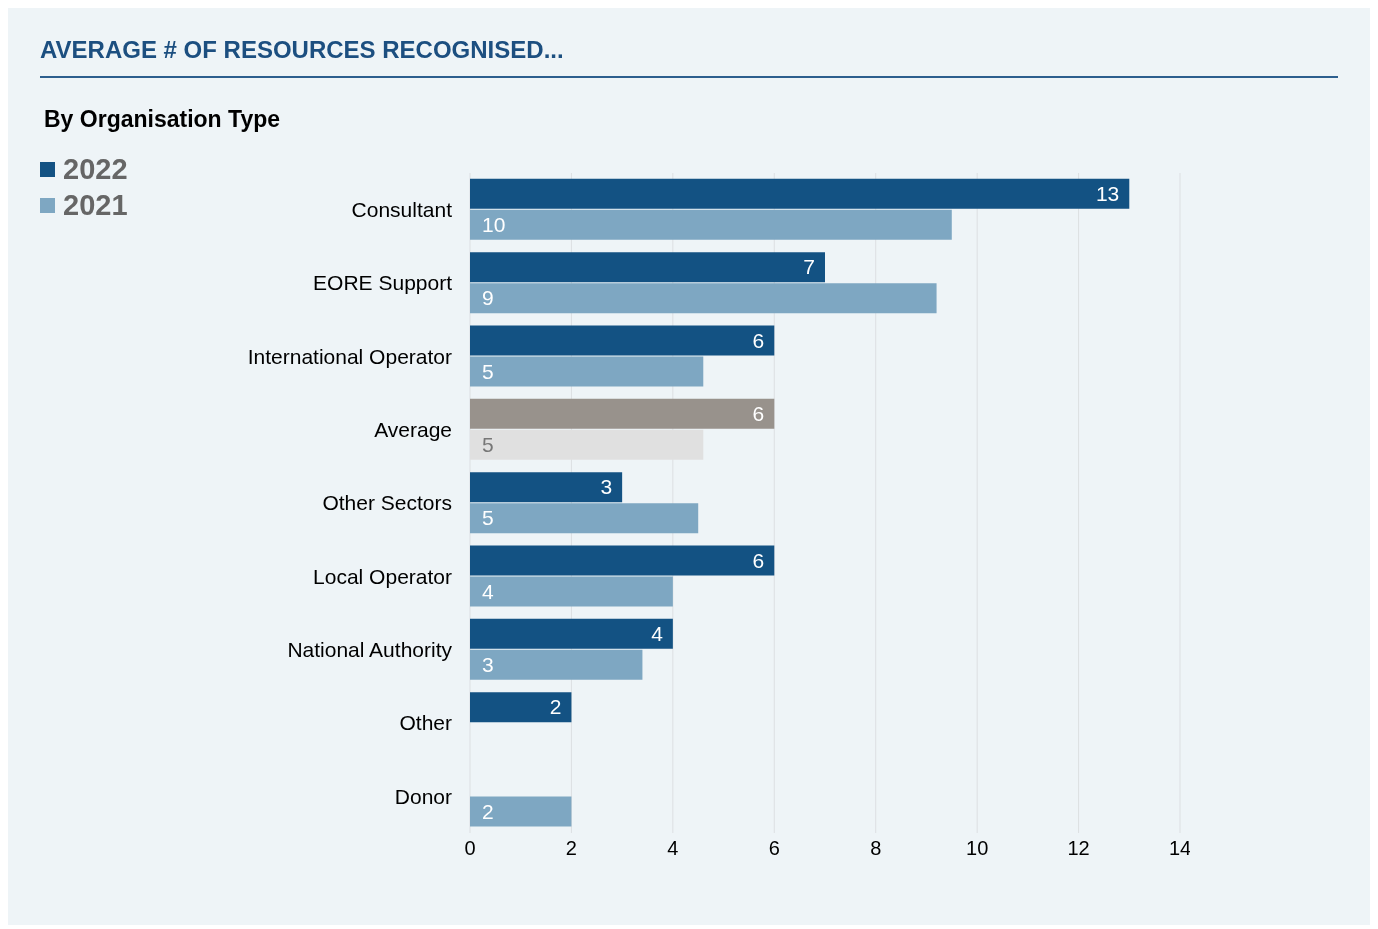  What do you see at coordinates (383, 283) in the screenshot?
I see `y-tick-label: EORE Support` at bounding box center [383, 283].